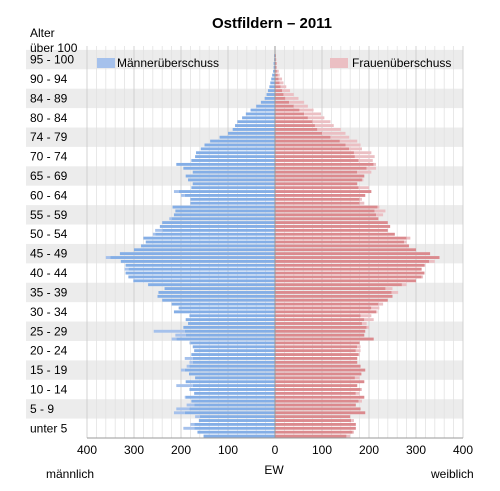 This screenshot has height=491, width=500. I want to click on age-group-label: unter 5, so click(49, 428).